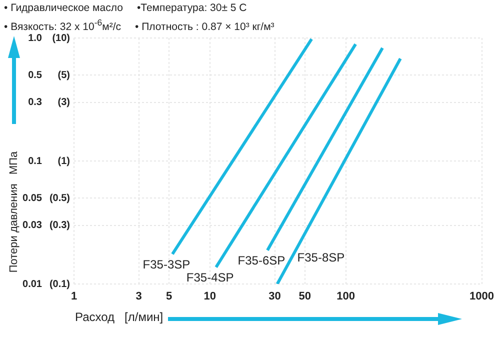 Image resolution: width=500 pixels, height=340 pixels. What do you see at coordinates (64, 102) in the screenshot?
I see `text: (3)` at bounding box center [64, 102].